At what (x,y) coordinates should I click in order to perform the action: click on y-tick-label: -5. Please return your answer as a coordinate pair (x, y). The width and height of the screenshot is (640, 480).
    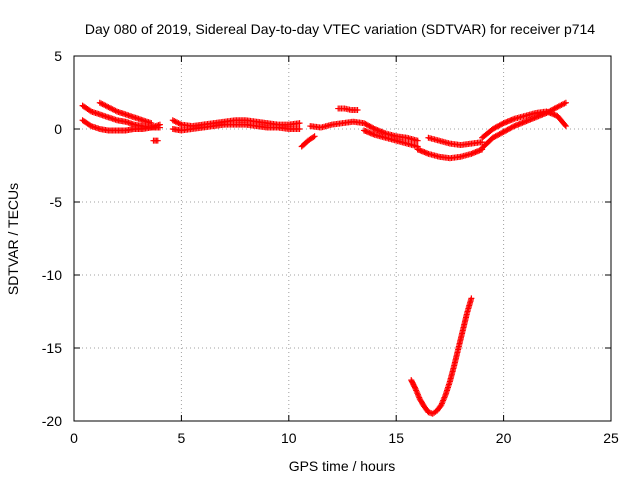
    Looking at the image, I should click on (56, 202).